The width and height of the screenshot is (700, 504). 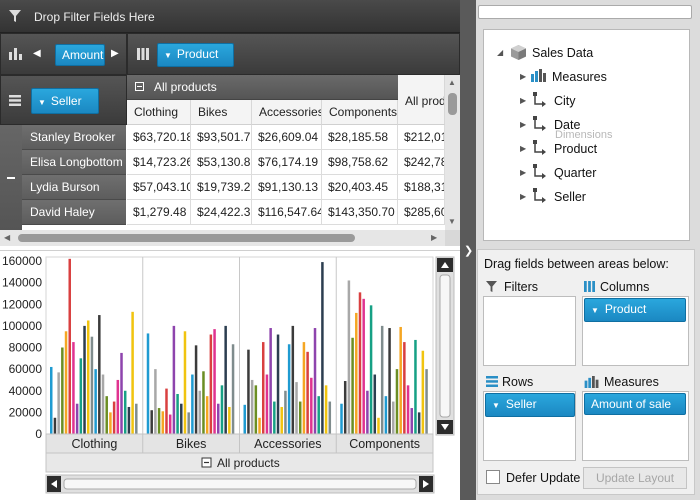 I want to click on row-header: Stanley Brooker, so click(x=74, y=137).